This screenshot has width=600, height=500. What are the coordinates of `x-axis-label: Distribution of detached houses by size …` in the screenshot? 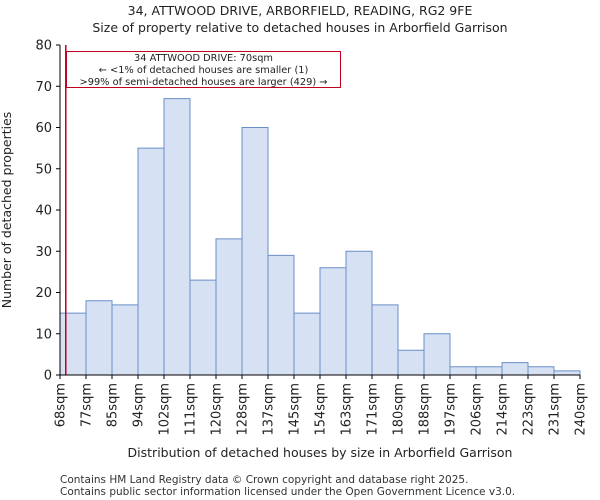 It's located at (320, 452).